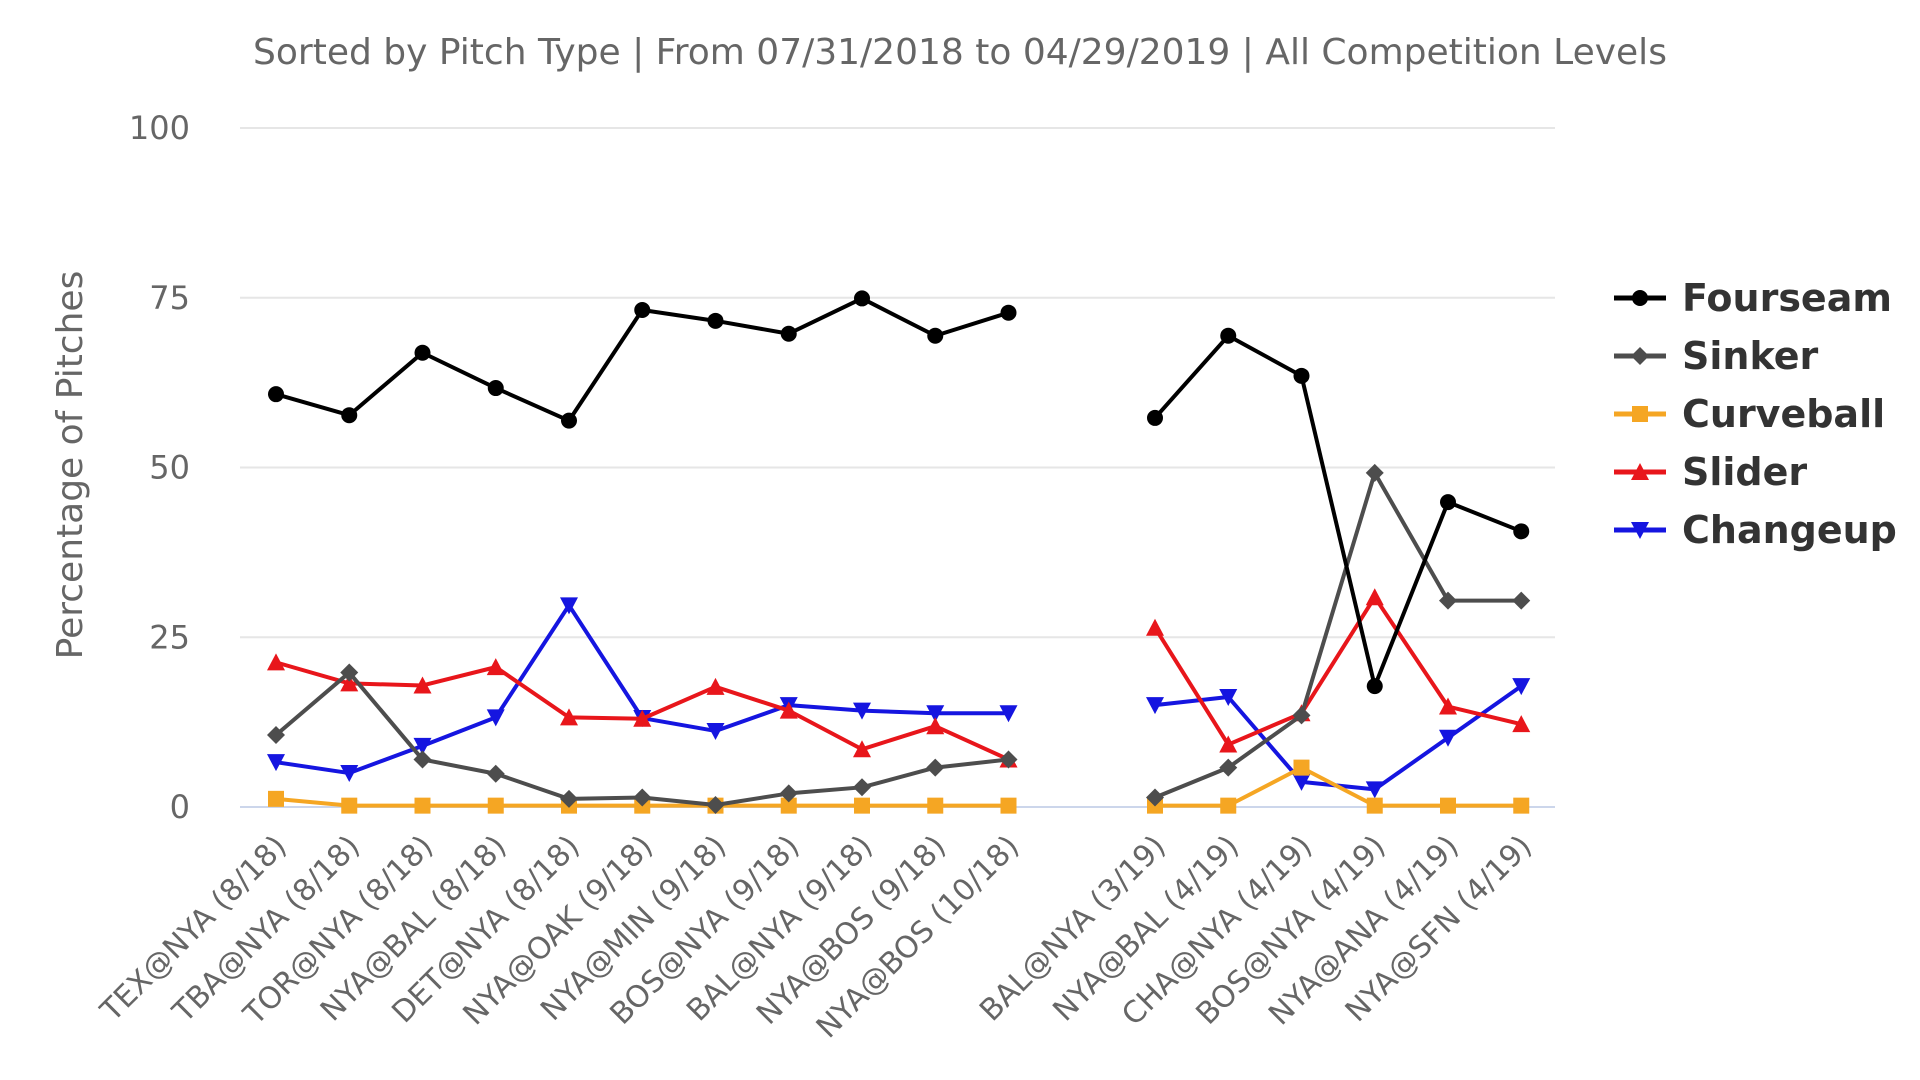  I want to click on legend-item-sinker: Sinker, so click(1716, 356).